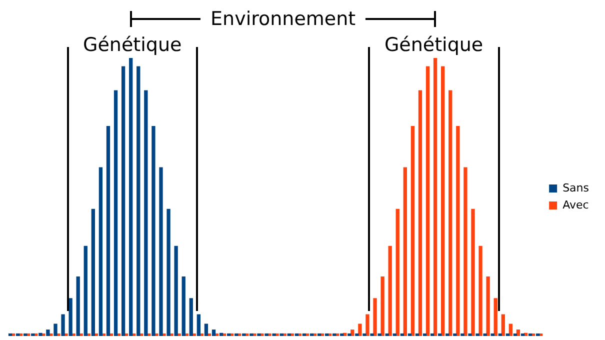  Describe the element at coordinates (576, 187) in the screenshot. I see `legend-label: Sans` at that location.